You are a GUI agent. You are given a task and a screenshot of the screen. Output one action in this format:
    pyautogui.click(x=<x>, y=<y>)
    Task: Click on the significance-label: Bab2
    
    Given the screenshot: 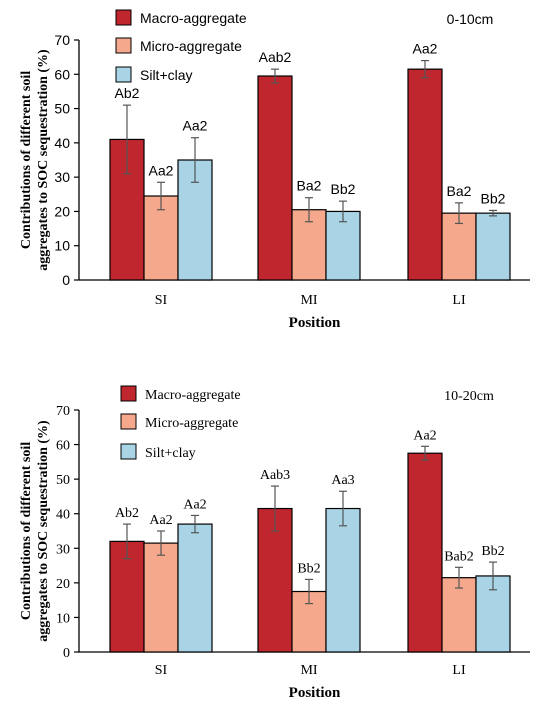 What is the action you would take?
    pyautogui.click(x=459, y=556)
    